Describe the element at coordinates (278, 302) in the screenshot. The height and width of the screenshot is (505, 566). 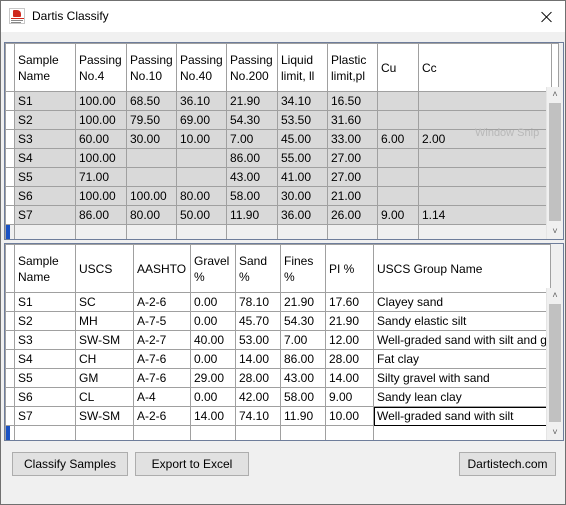
I see `table-row: S1 SC A-2-6 0.00 78.10 21.90 17.60 Clayey sand` at that location.